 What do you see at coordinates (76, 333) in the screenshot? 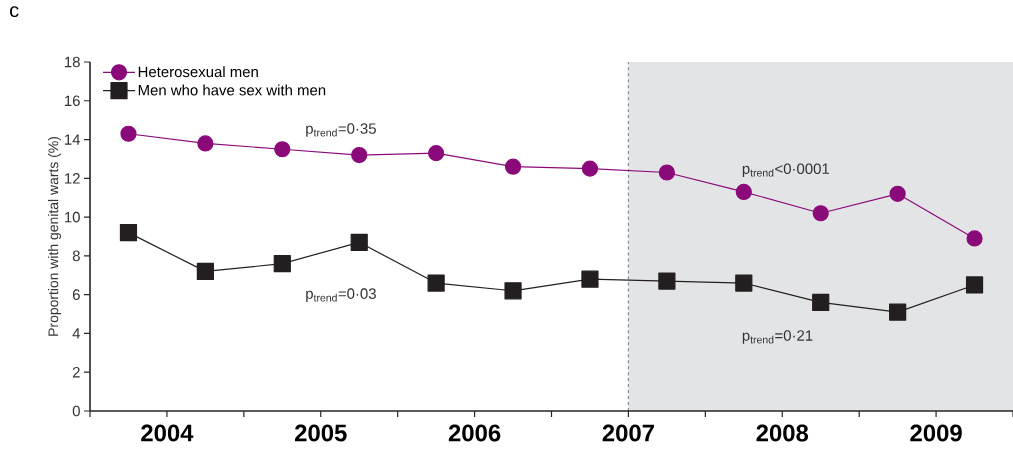
I see `y-tick-label: 4` at bounding box center [76, 333].